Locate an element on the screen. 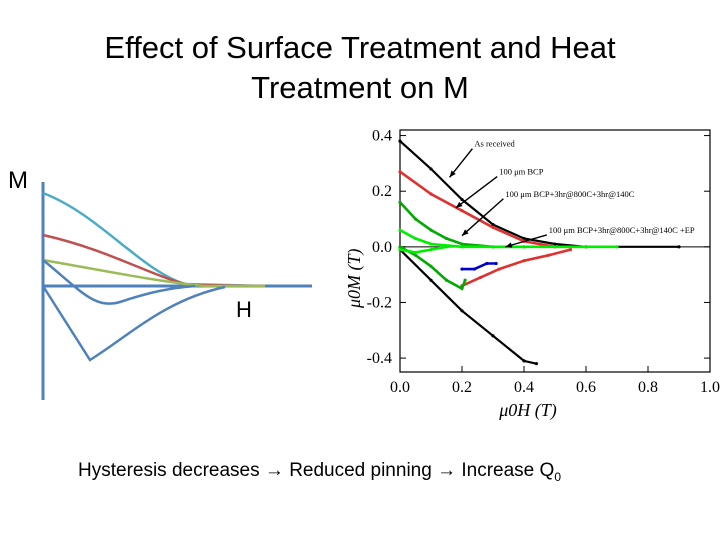  caption-hysteresis: Hysteresis decreases is located at coordinates (169, 470).